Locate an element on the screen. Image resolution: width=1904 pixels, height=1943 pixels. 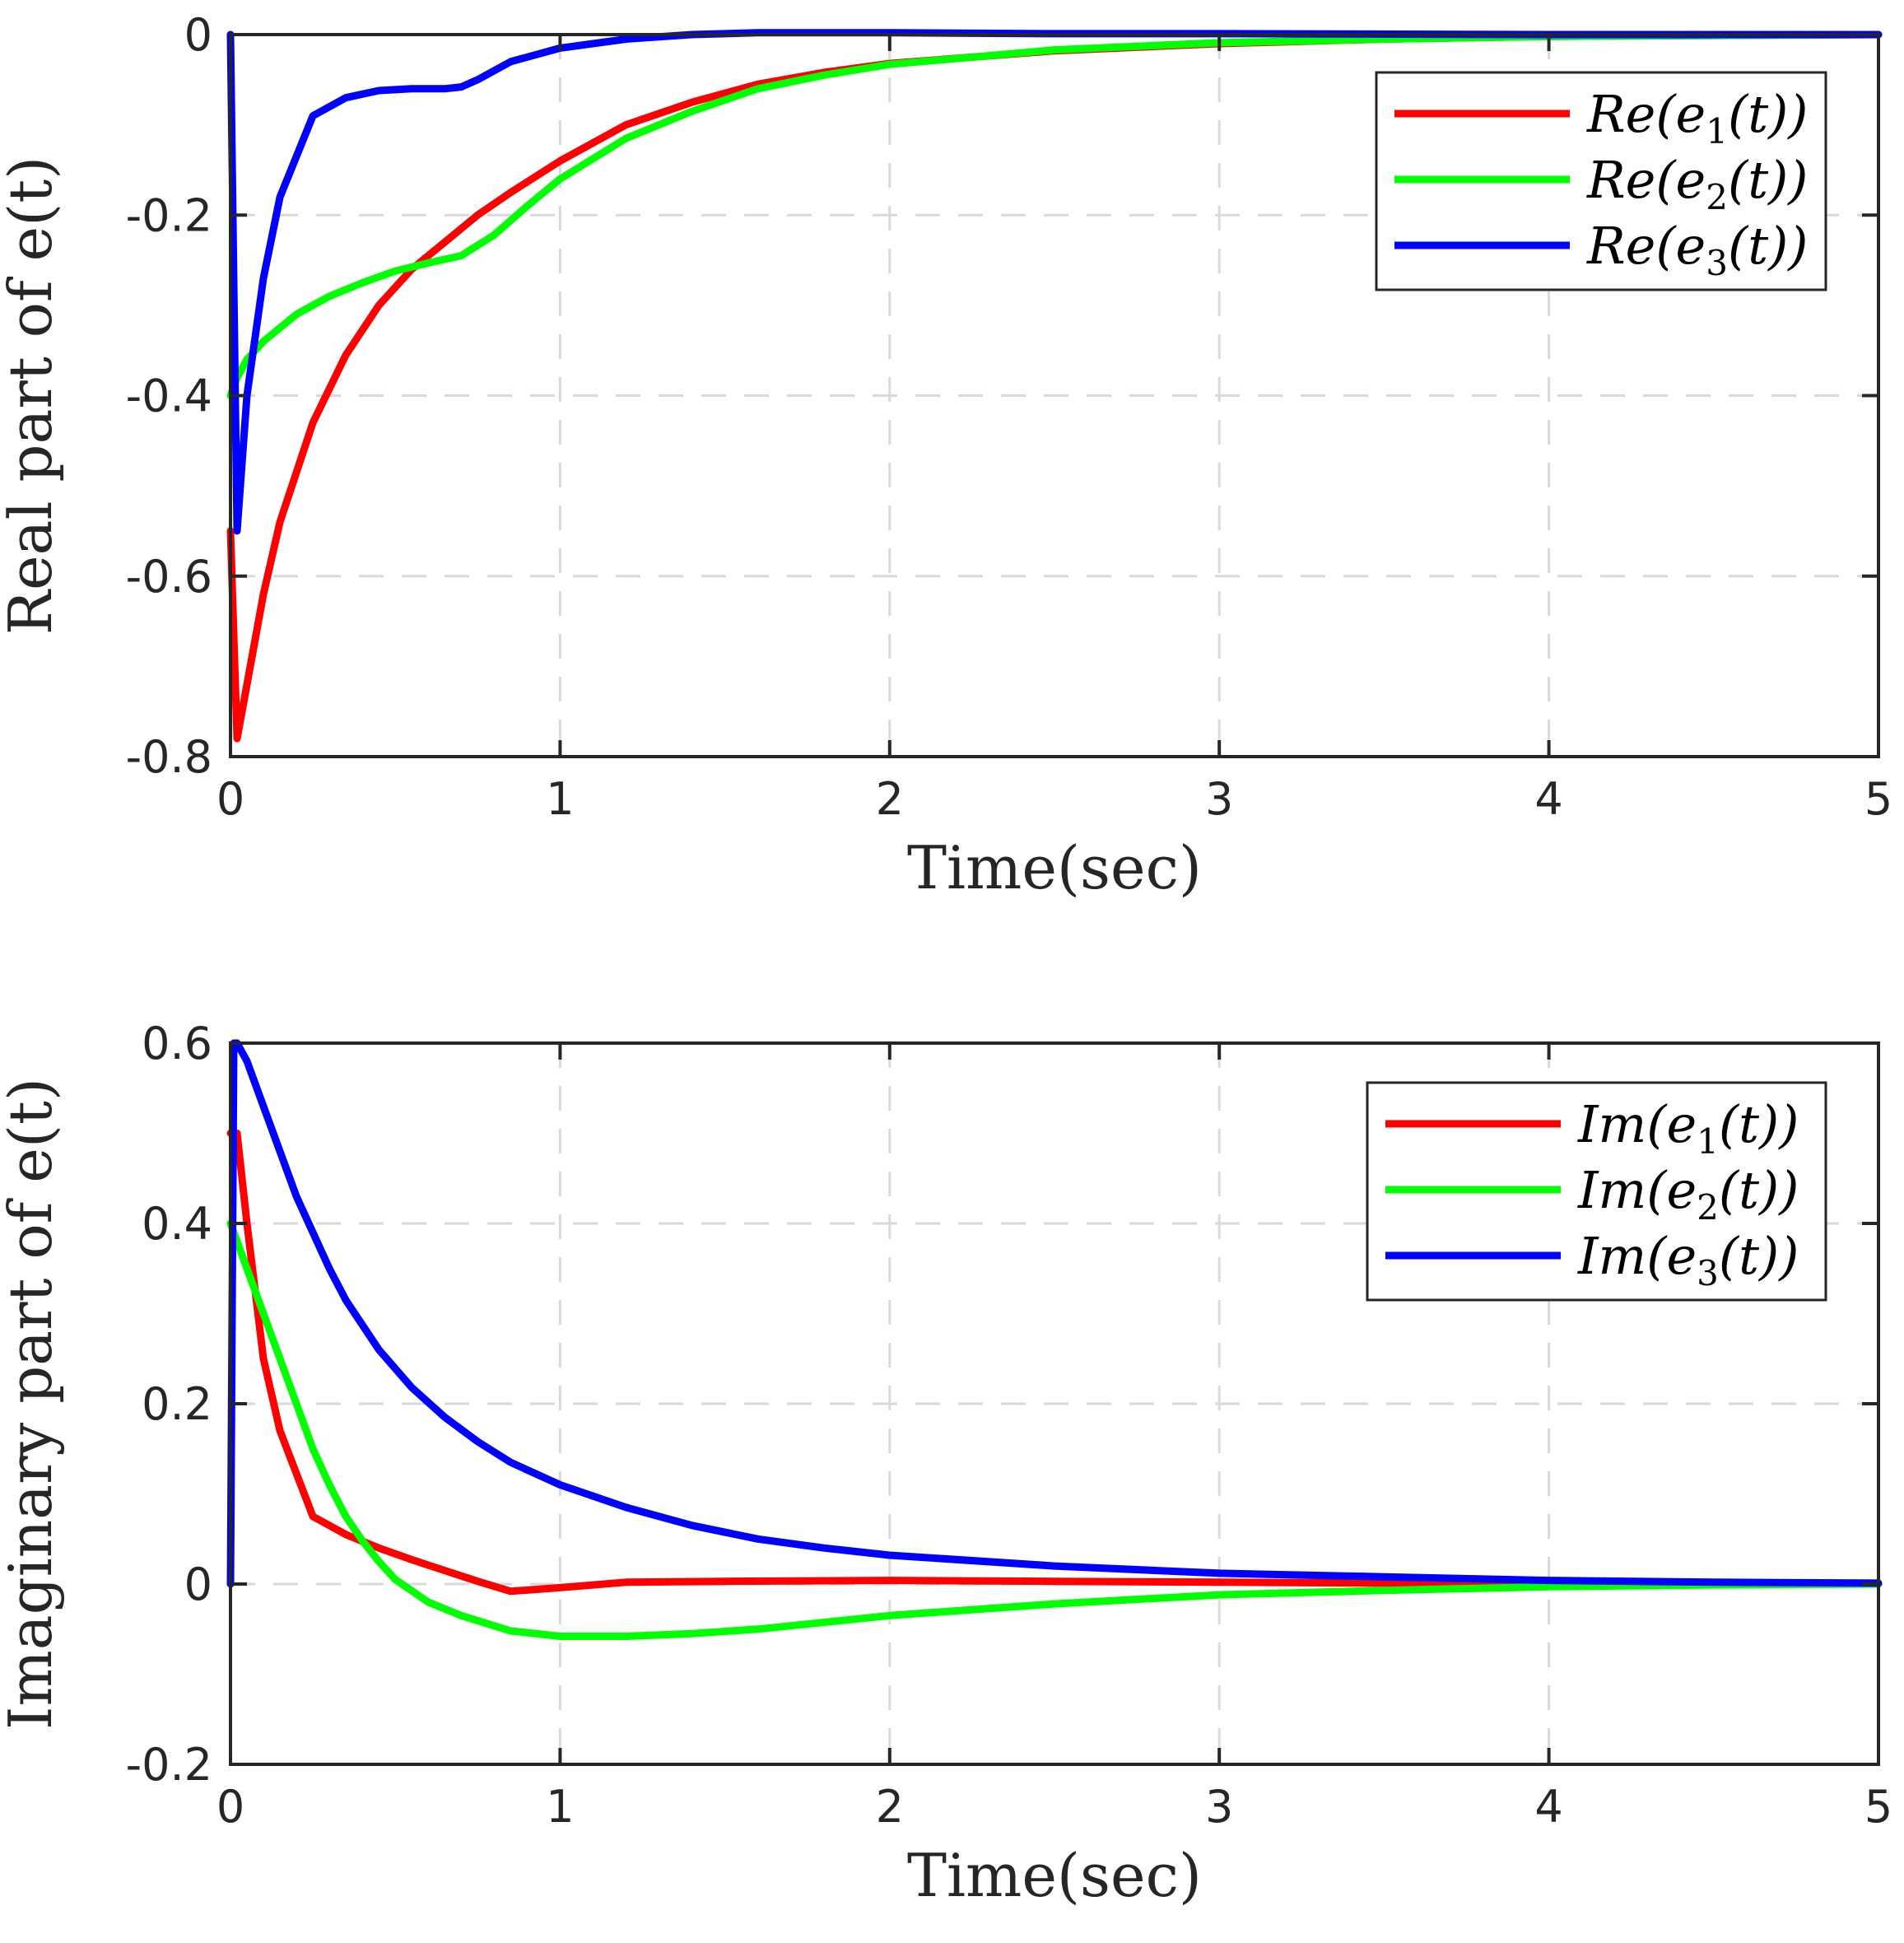
y-tick-label: -0.4 is located at coordinates (169, 396).